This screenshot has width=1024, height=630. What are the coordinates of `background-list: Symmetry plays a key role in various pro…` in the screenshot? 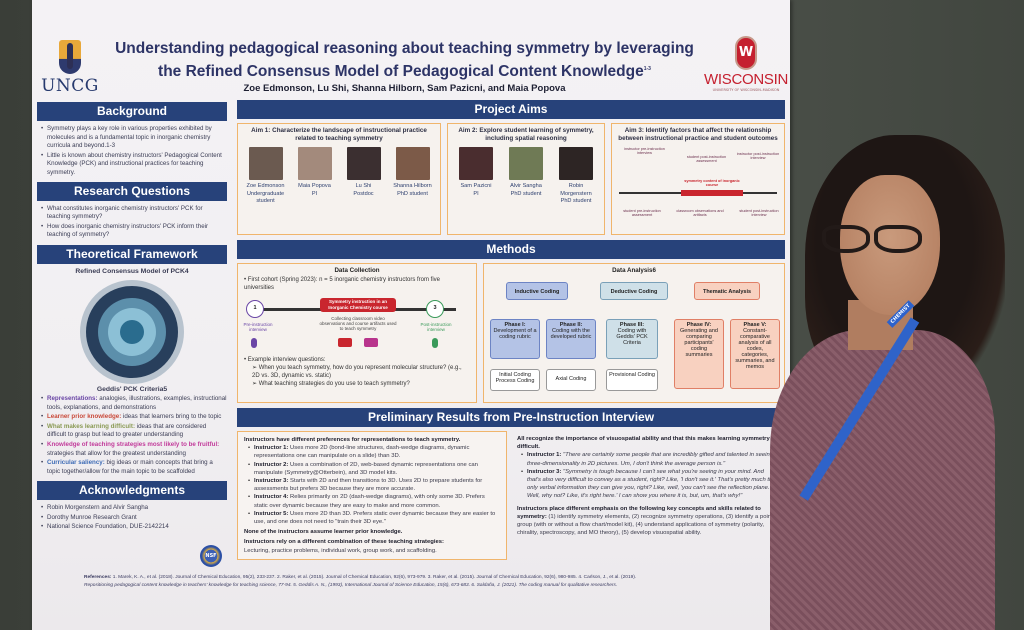 It's located at (132, 151).